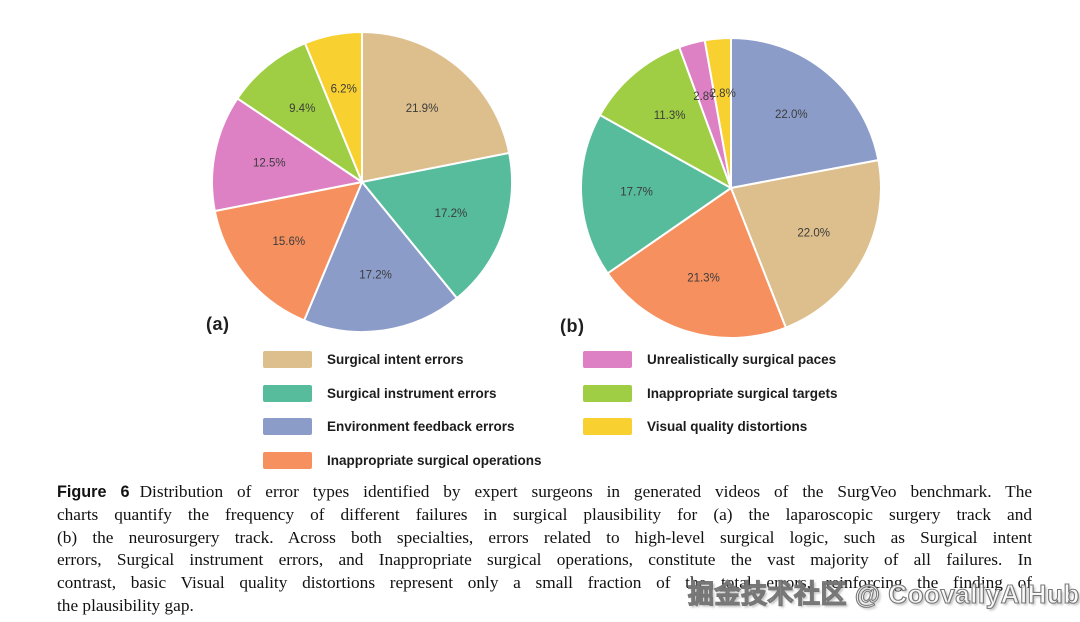 The height and width of the screenshot is (622, 1080). I want to click on legend-label: Inappropriate surgical operations, so click(434, 460).